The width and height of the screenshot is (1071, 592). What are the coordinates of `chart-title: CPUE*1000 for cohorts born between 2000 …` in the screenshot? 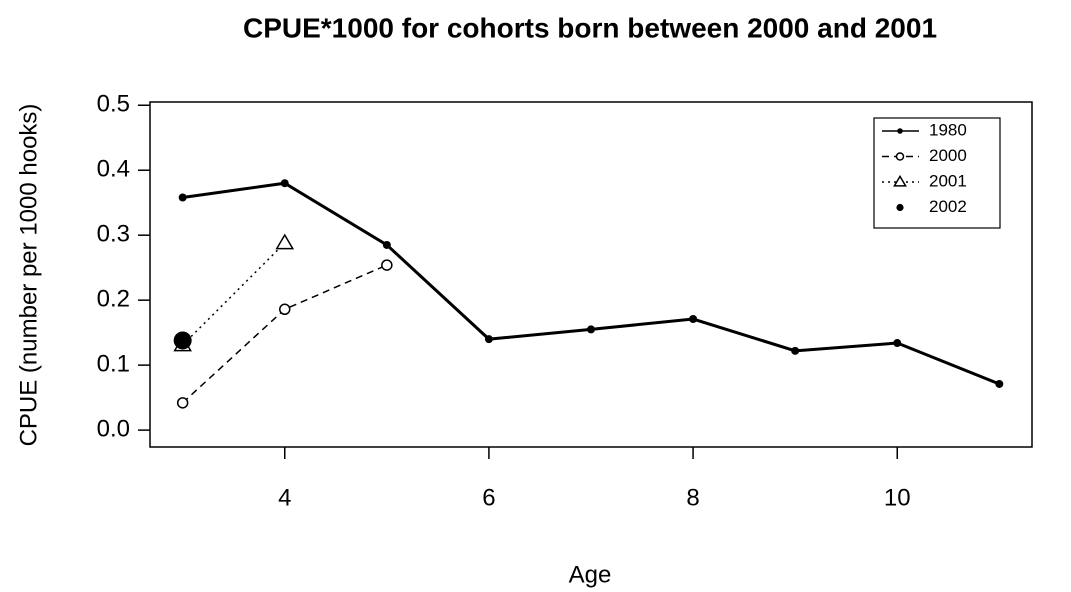 It's located at (590, 27).